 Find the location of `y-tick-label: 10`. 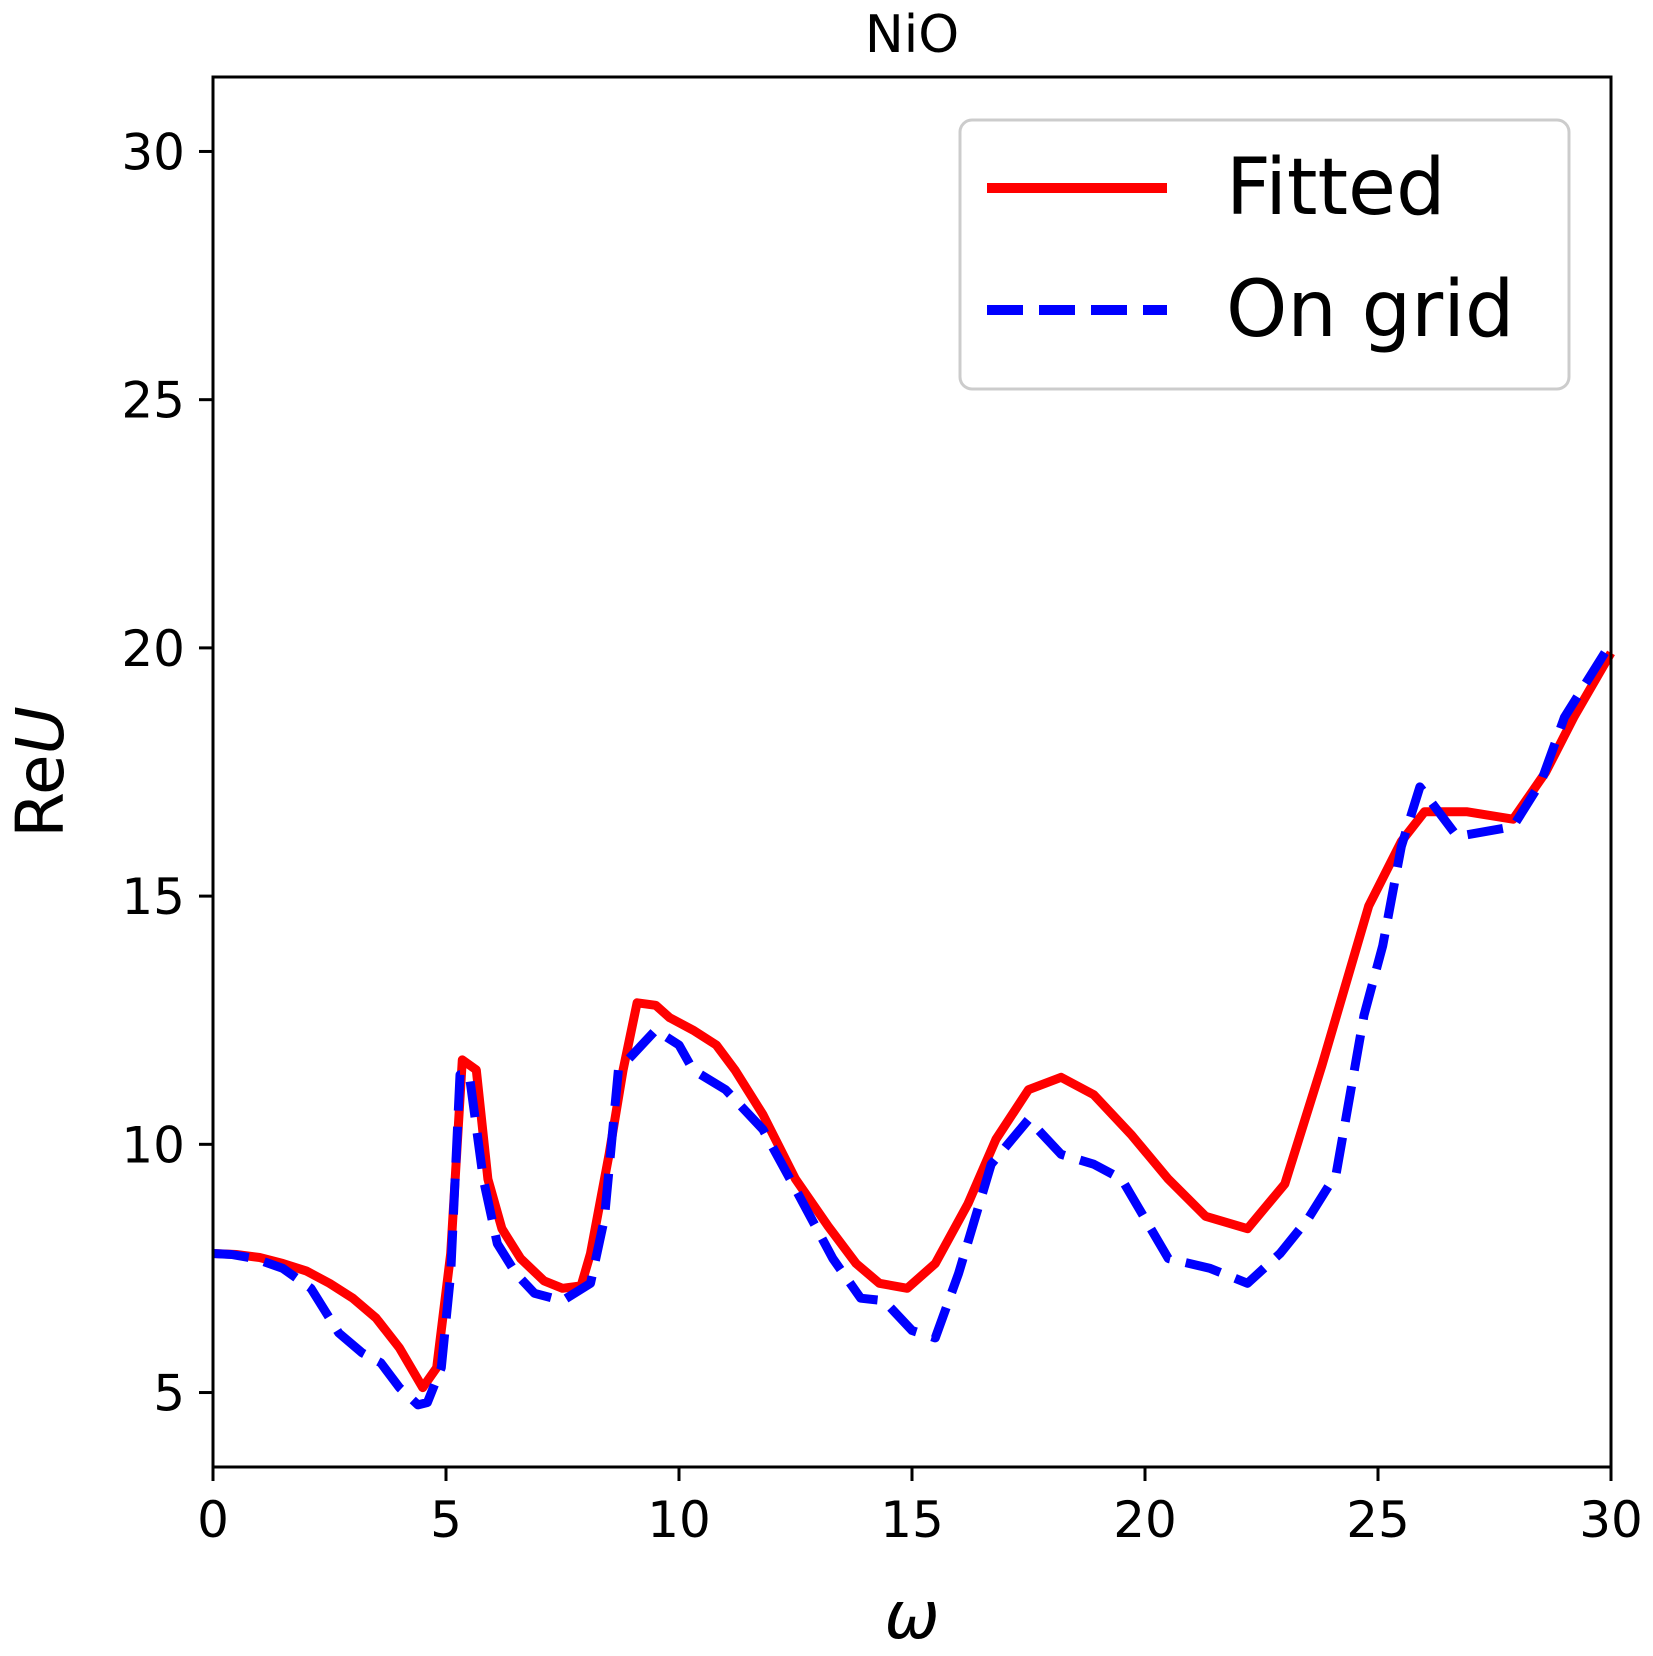

y-tick-label: 10 is located at coordinates (153, 1145).